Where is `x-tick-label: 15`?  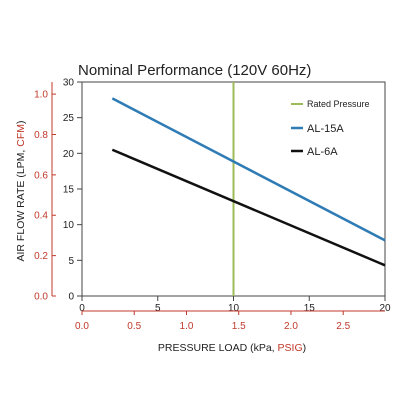 x-tick-label: 15 is located at coordinates (310, 308).